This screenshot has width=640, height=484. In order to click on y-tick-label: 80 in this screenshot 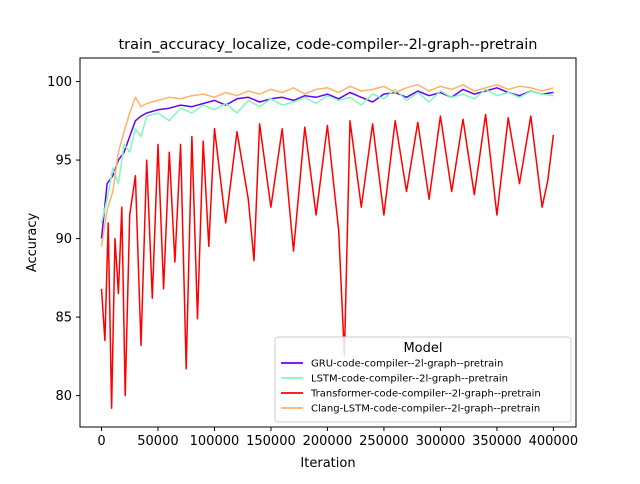, I will do `click(63, 396)`.